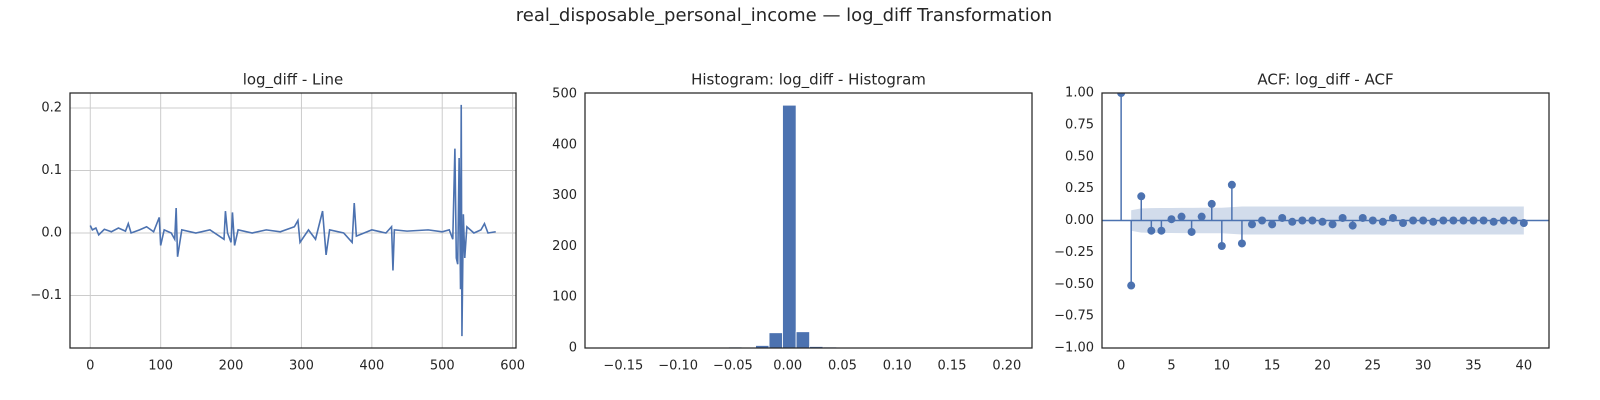  What do you see at coordinates (564, 246) in the screenshot?
I see `y-tick-label: 200` at bounding box center [564, 246].